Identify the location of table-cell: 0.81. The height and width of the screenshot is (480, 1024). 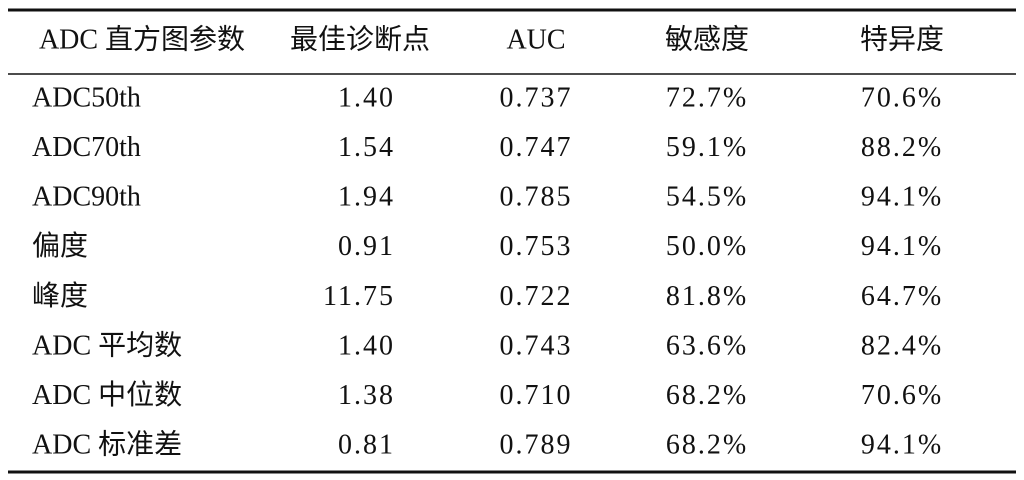
(366, 445).